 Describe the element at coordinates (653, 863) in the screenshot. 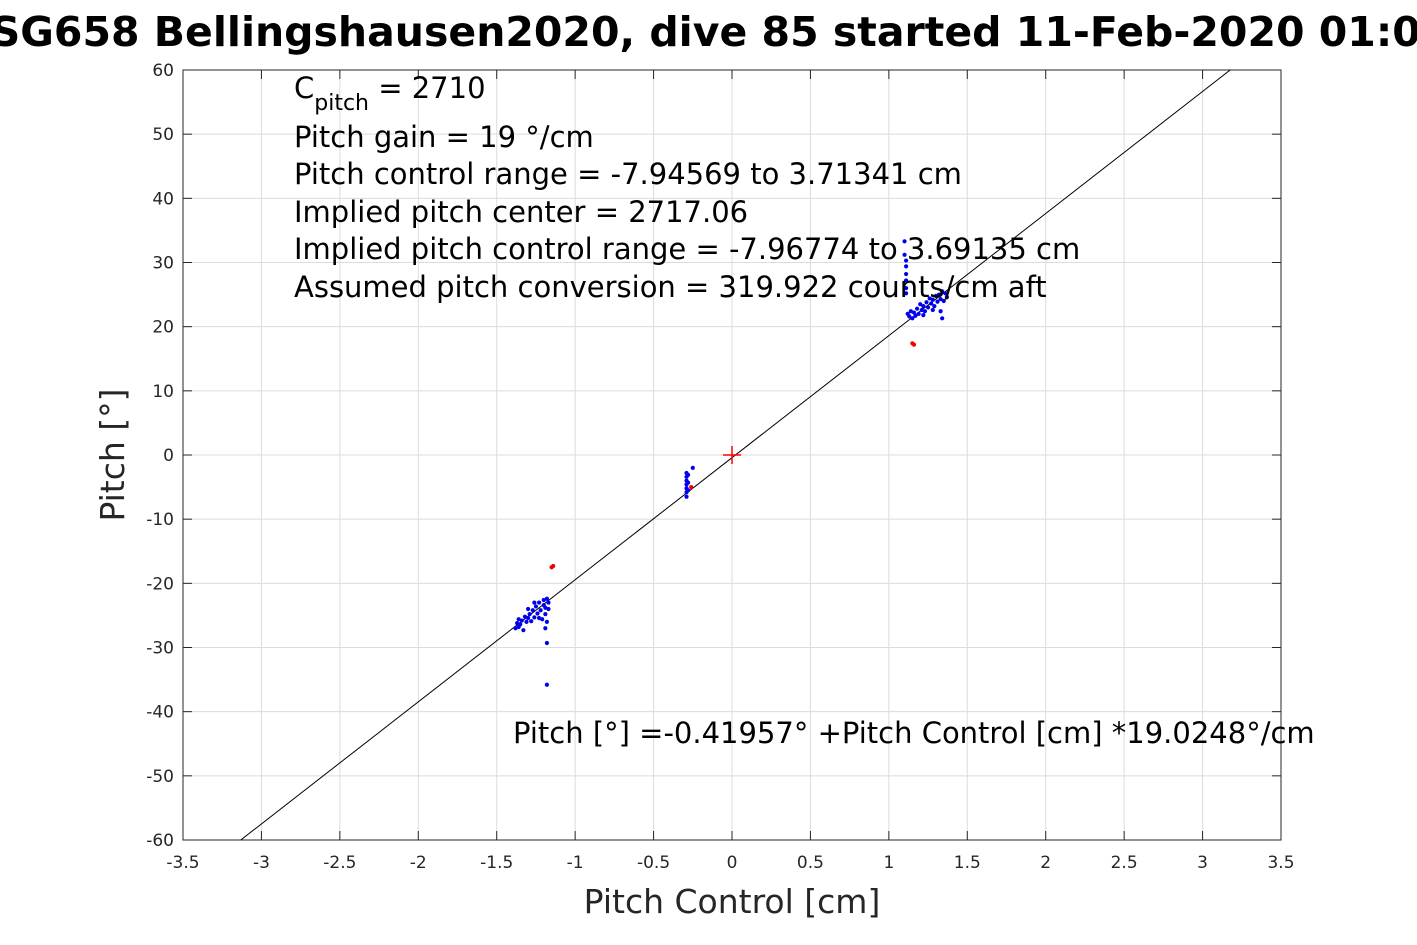

I see `x-tick-label: -0.5` at that location.